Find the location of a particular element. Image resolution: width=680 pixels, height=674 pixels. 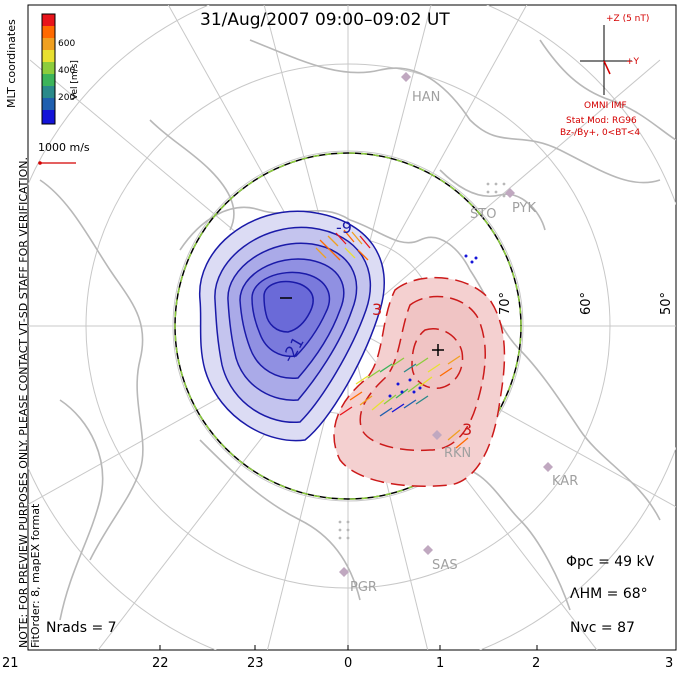

positive-cell is located at coordinates (419, 382).